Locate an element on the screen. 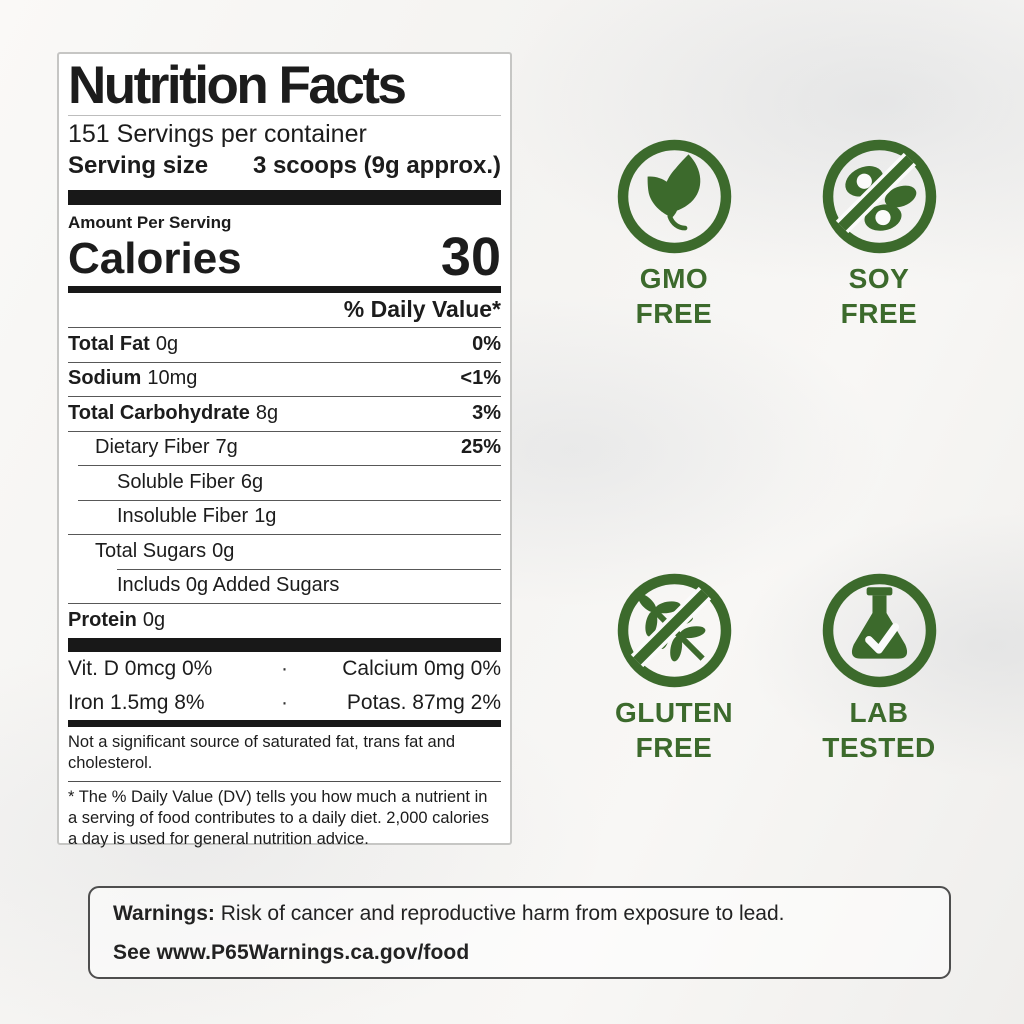 This screenshot has height=1024, width=1024. amount-per-serving-label: Amount Per Serving is located at coordinates (150, 222).